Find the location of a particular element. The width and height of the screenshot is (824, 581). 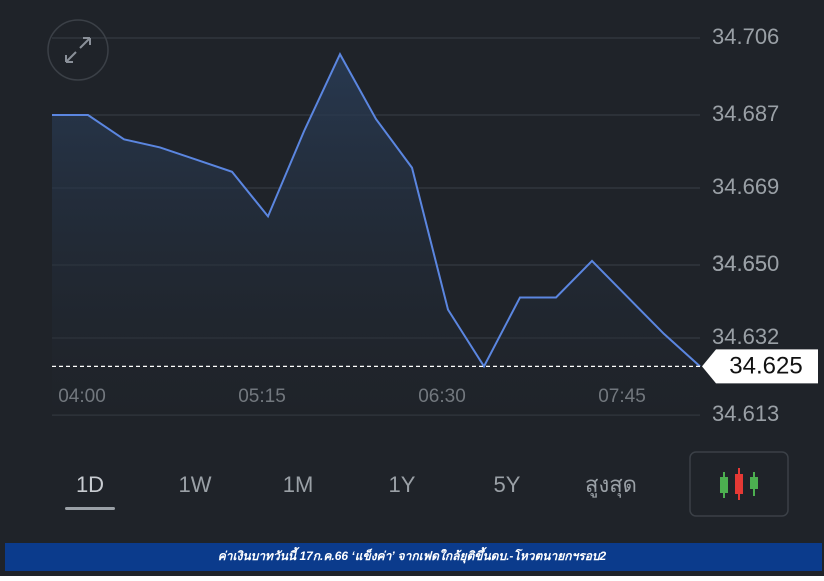

tab: 1Y is located at coordinates (402, 484).